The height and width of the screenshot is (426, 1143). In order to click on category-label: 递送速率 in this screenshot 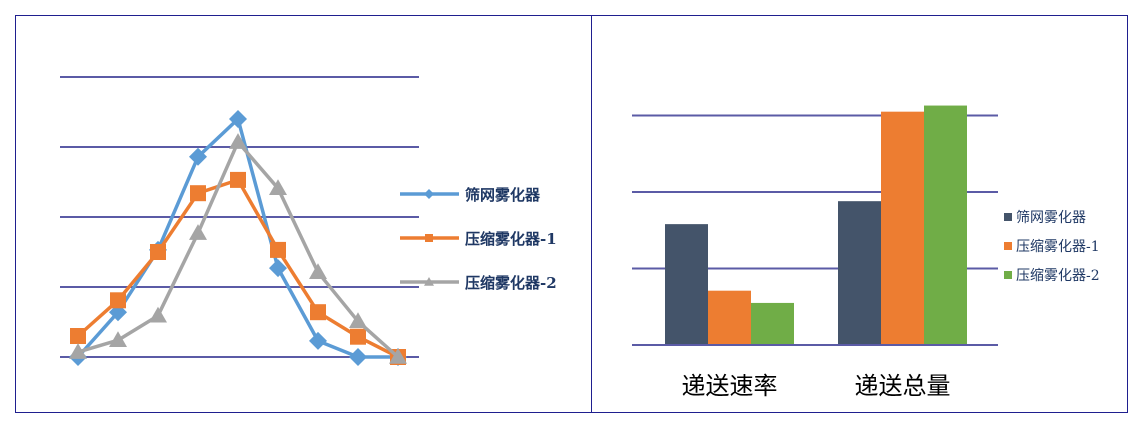, I will do `click(730, 386)`.